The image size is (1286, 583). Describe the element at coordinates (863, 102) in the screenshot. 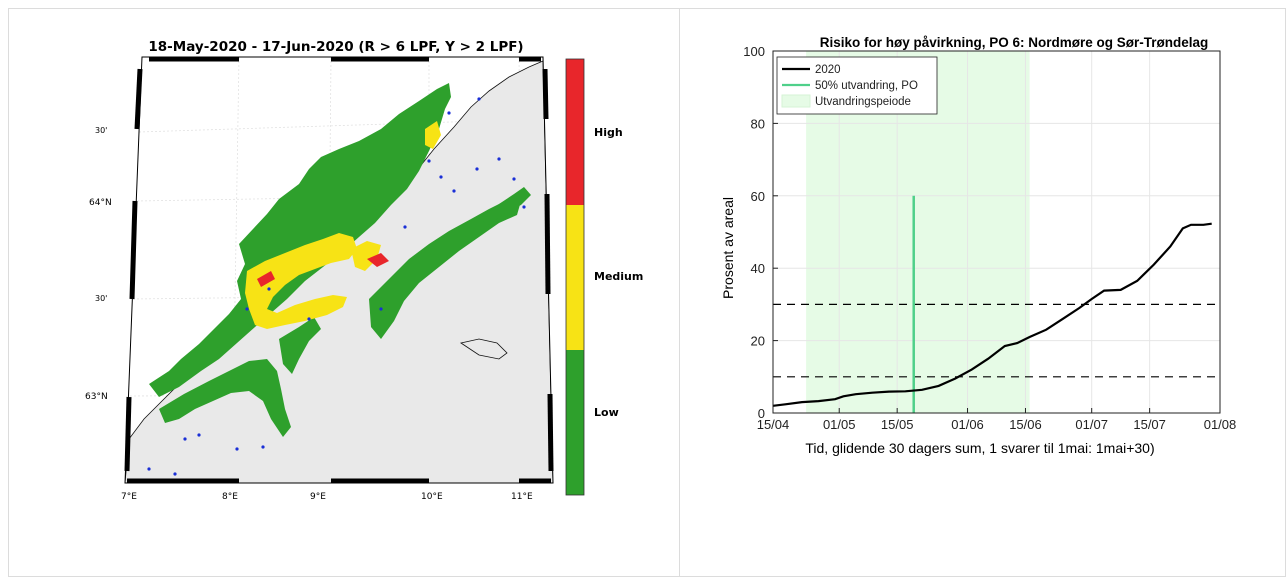

I see `legend-label: Utvandringspeiode` at that location.